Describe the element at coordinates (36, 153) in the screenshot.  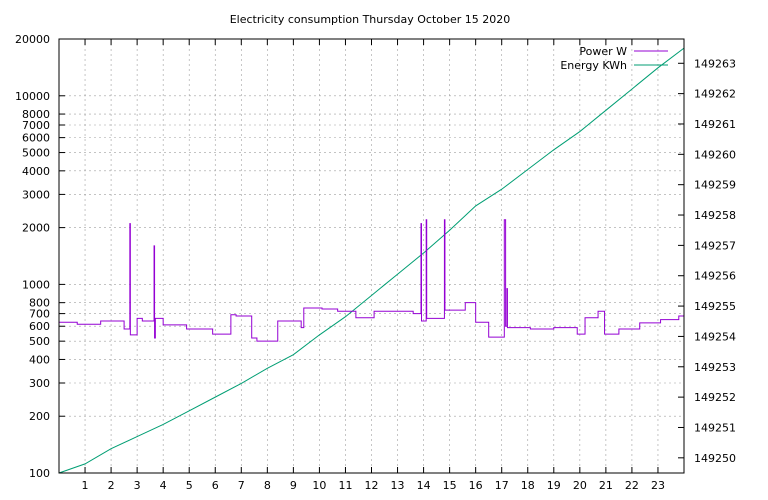
I see `y-left-tick-label: 5000` at that location.